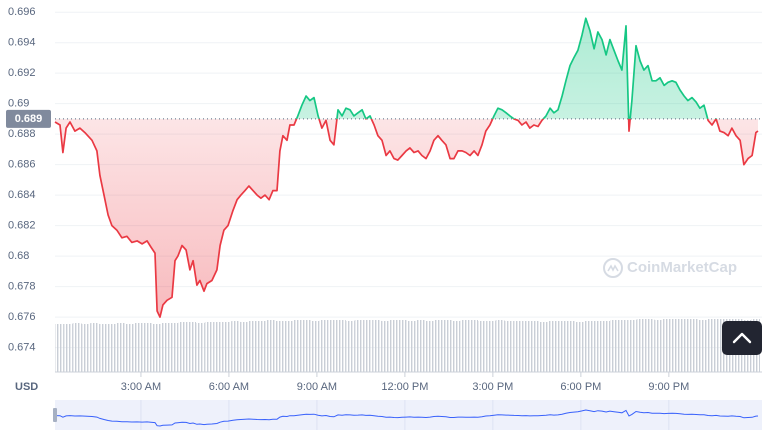 The height and width of the screenshot is (430, 762). I want to click on watermark-logo, so click(613, 268).